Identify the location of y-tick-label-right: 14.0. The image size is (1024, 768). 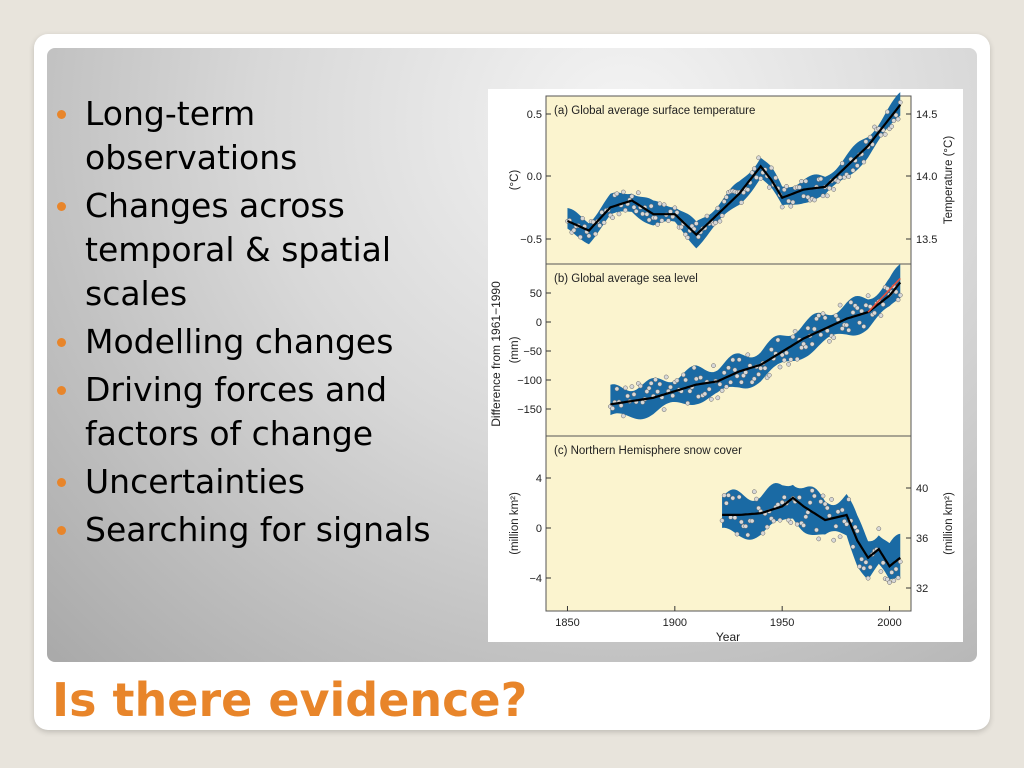
(926, 177).